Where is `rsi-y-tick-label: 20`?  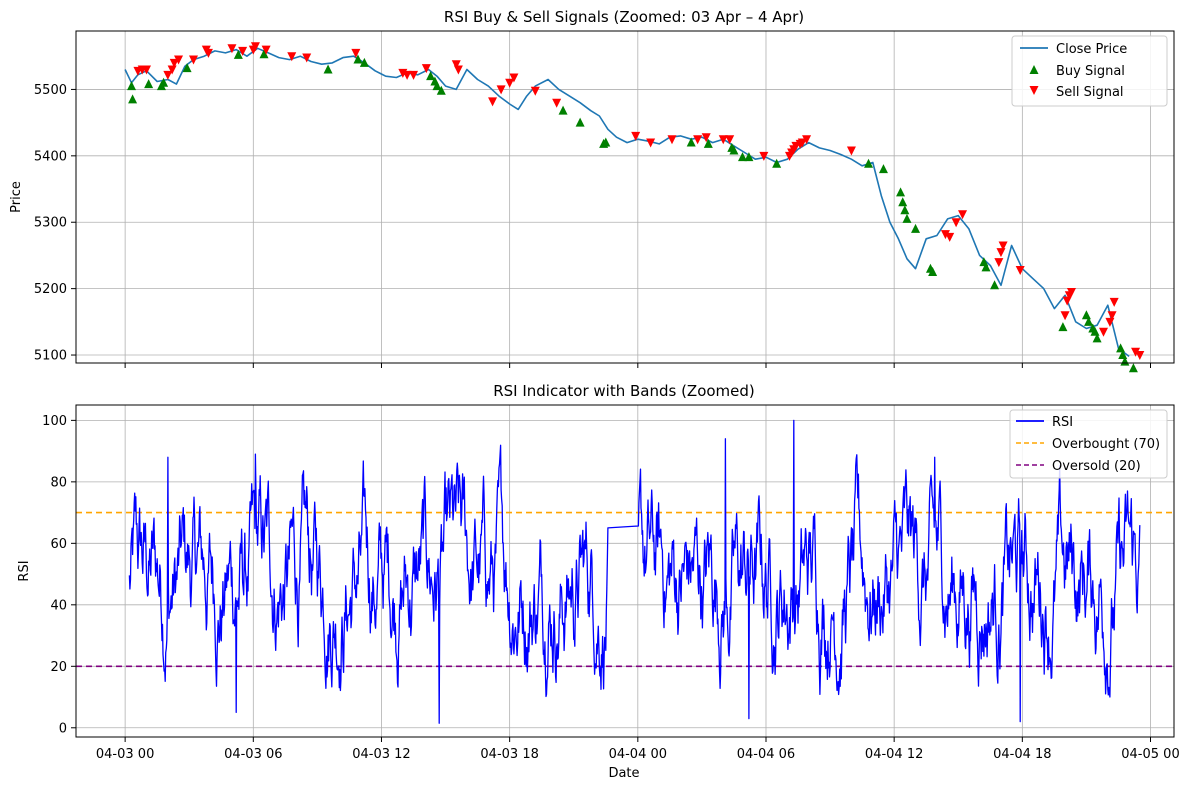
rsi-y-tick-label: 20 is located at coordinates (58, 667).